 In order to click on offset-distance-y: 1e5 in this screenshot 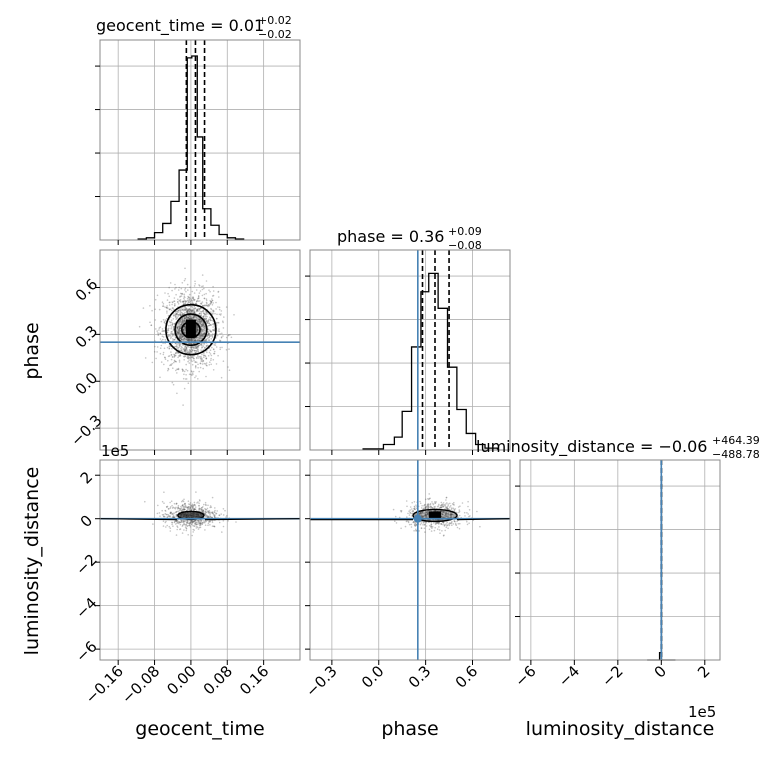, I will do `click(115, 451)`.